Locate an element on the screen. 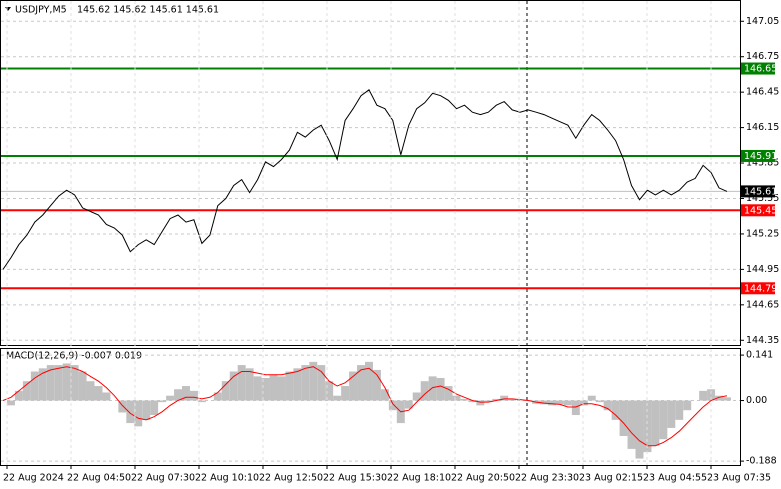  y-tick-label: 0.141 is located at coordinates (759, 355).